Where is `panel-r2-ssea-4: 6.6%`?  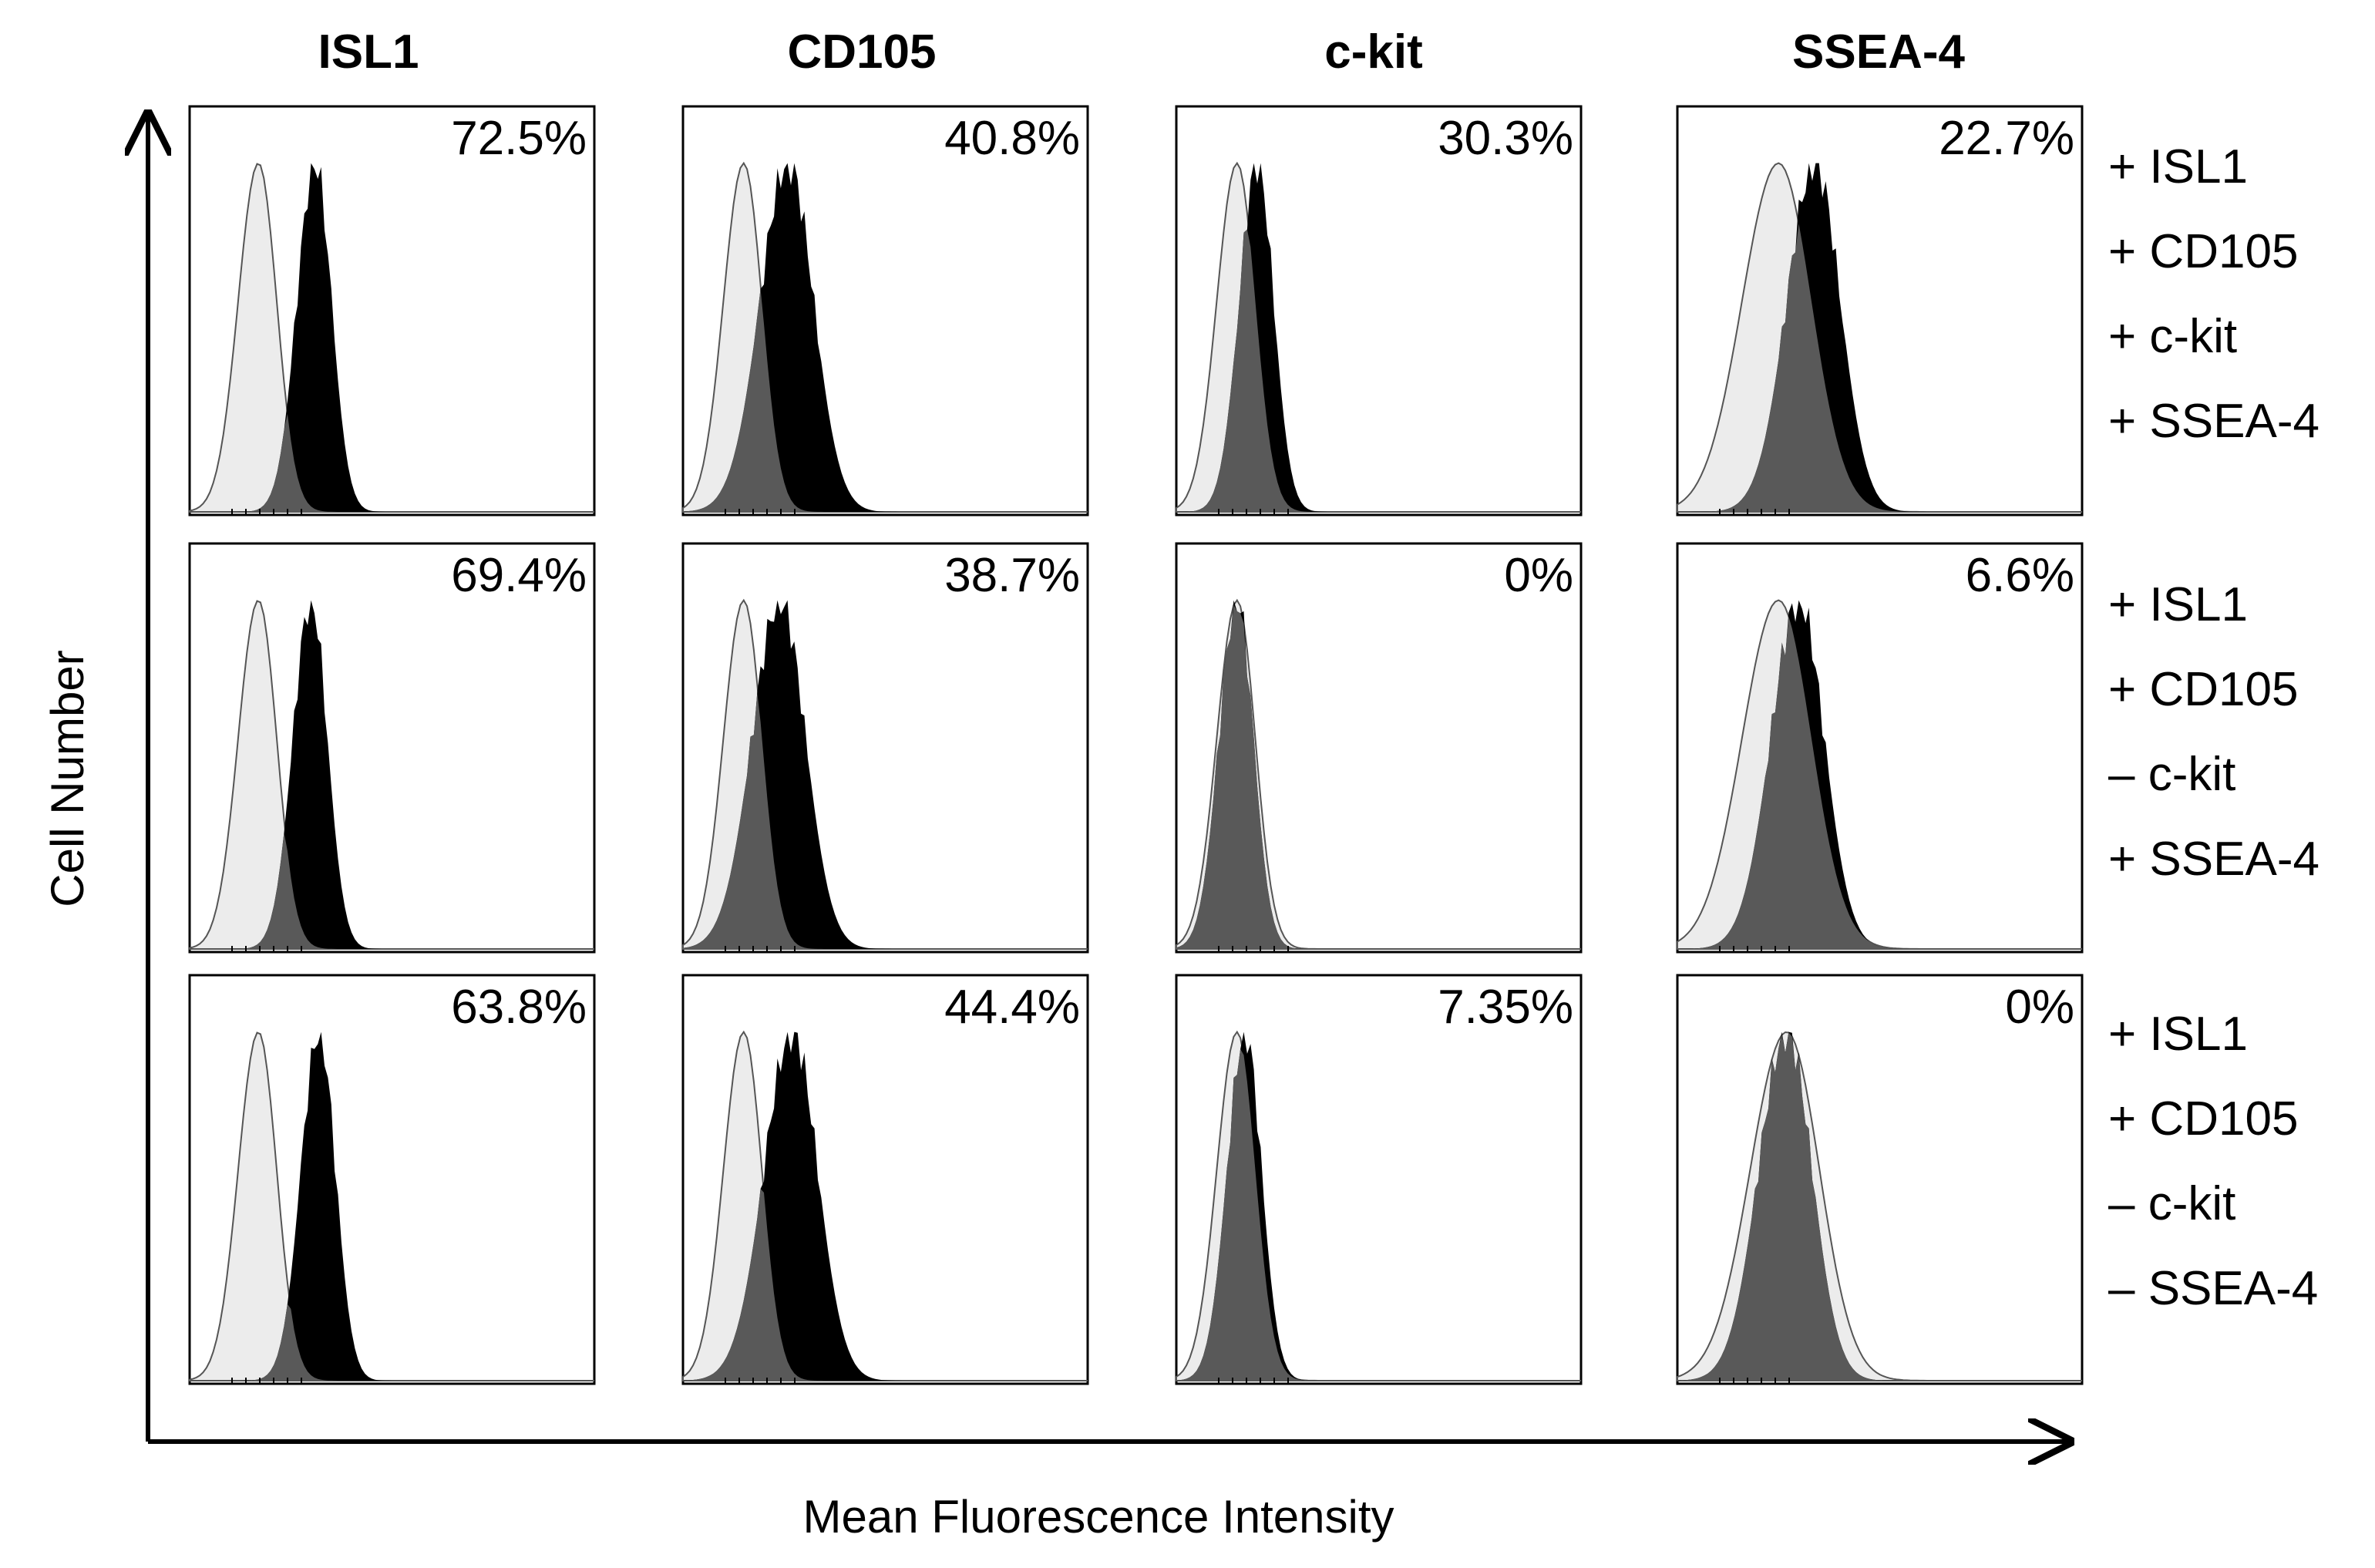 panel-r2-ssea-4: 6.6% is located at coordinates (1880, 748).